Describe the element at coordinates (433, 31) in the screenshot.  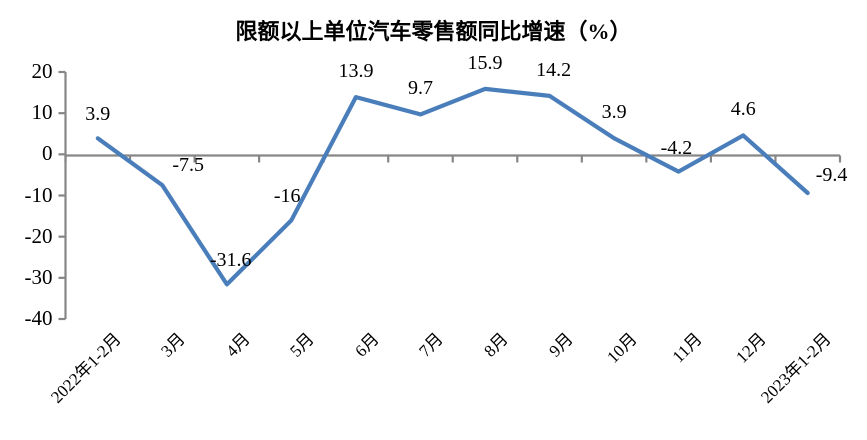
I see `chart-title: 限额以上单位汽车零售额同比增速（%）` at that location.